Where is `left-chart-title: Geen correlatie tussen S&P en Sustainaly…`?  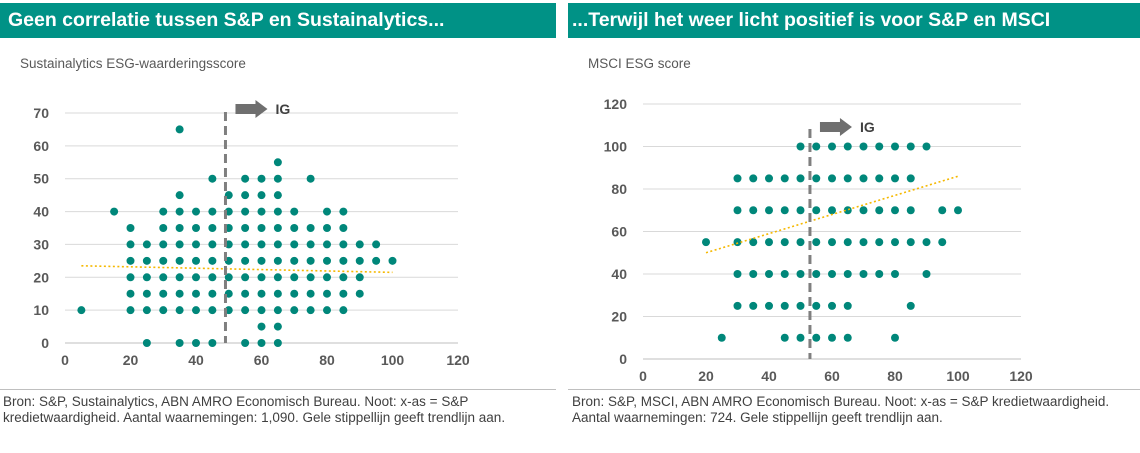 left-chart-title: Geen correlatie tussen S&P en Sustainaly… is located at coordinates (278, 20).